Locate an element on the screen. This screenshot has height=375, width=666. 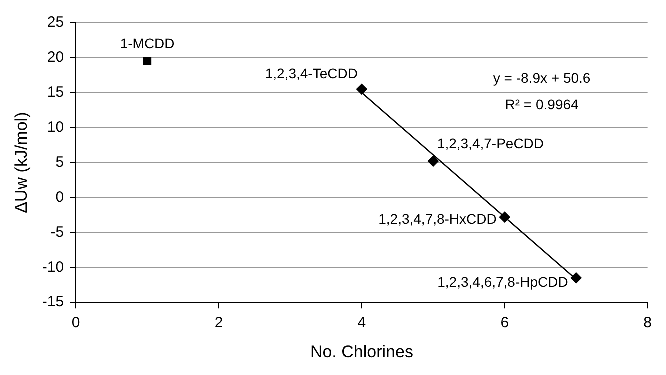
y-tick-label: 0 is located at coordinates (60, 197).